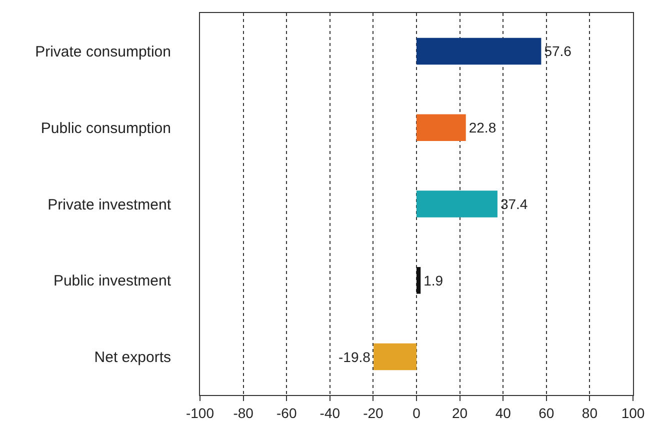 The image size is (657, 433). I want to click on data-label: 1.9, so click(434, 280).